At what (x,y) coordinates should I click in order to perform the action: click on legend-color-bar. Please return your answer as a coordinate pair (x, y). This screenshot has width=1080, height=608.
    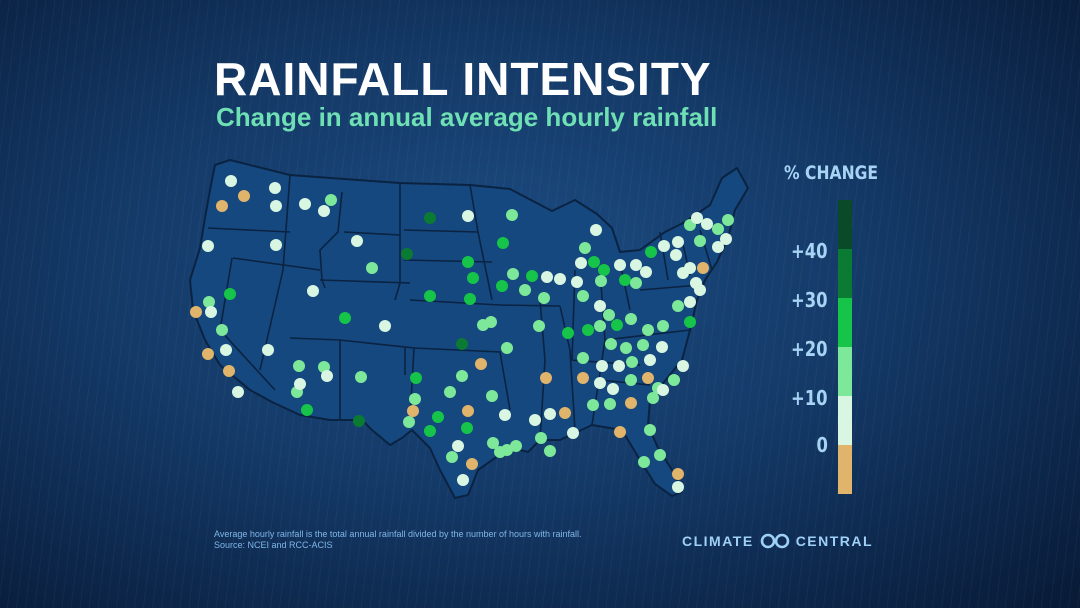
    Looking at the image, I should click on (845, 347).